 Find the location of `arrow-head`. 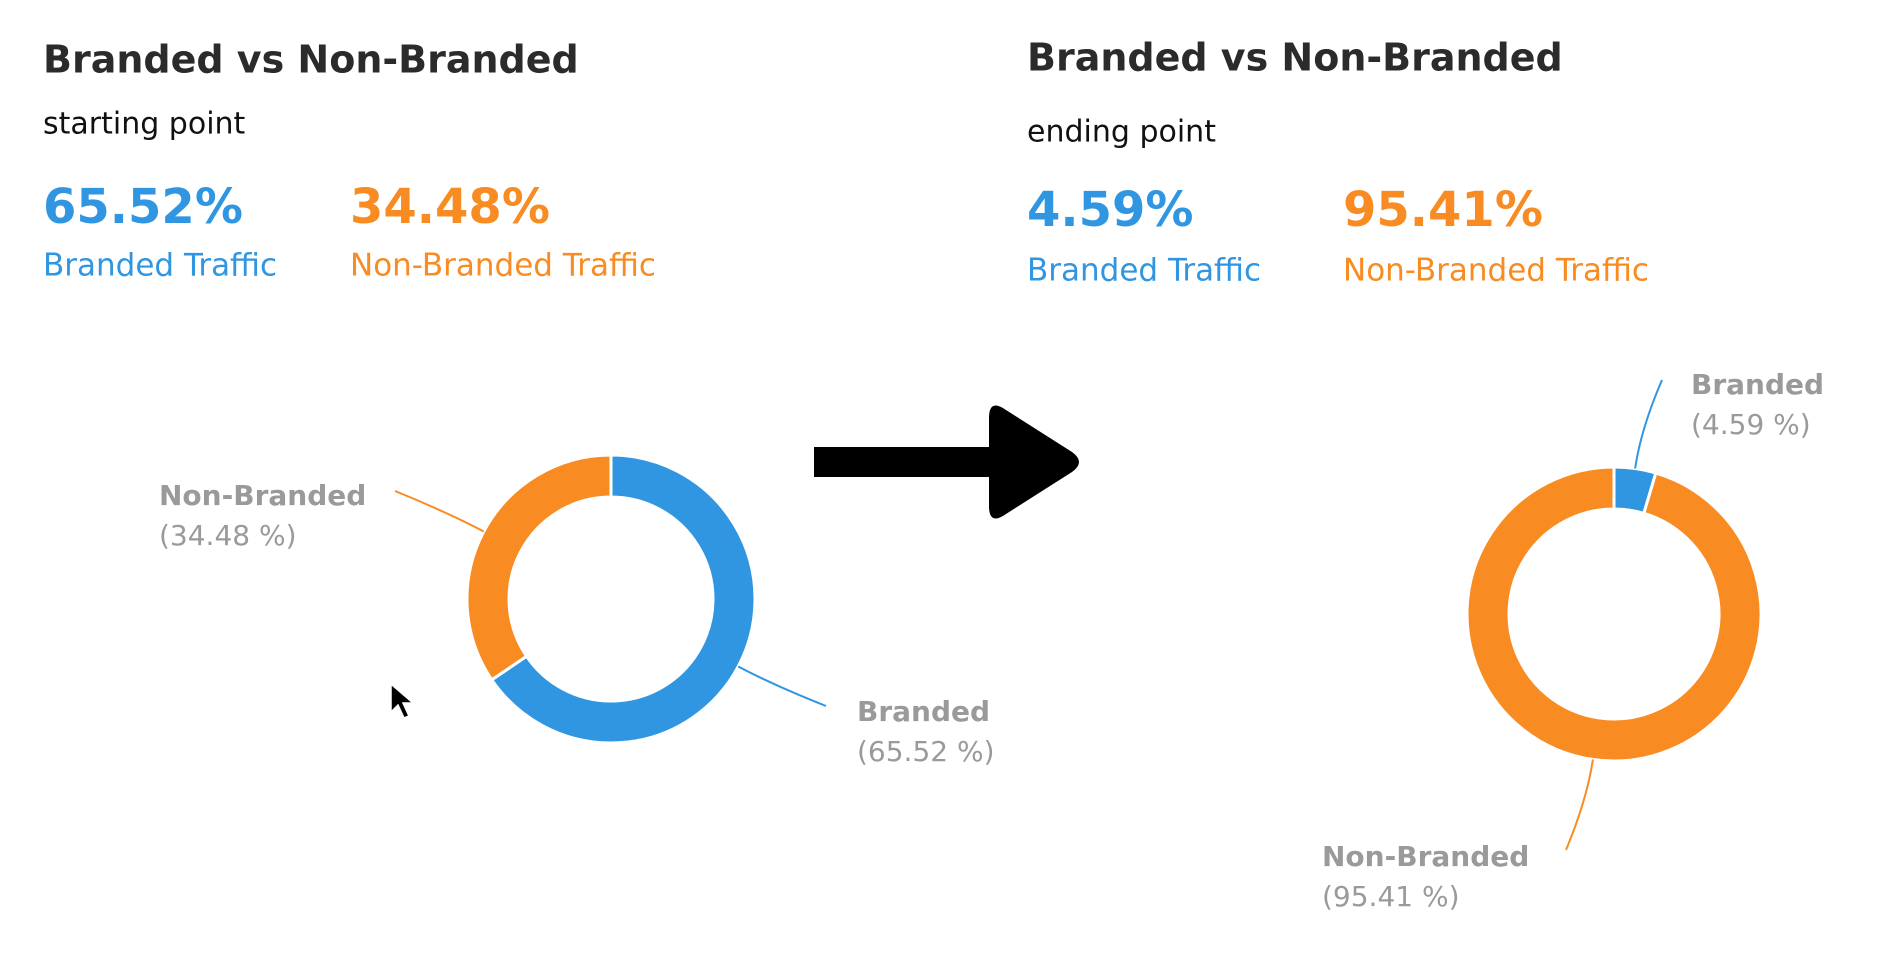

arrow-head is located at coordinates (1034, 462).